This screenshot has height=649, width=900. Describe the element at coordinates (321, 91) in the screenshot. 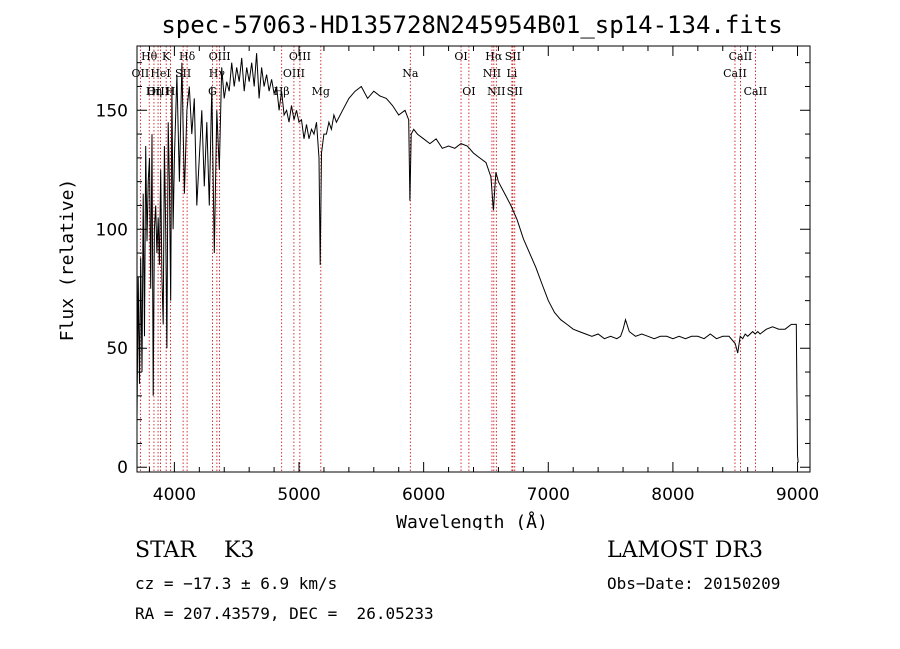

I see `spectral-line-label: Mg` at that location.